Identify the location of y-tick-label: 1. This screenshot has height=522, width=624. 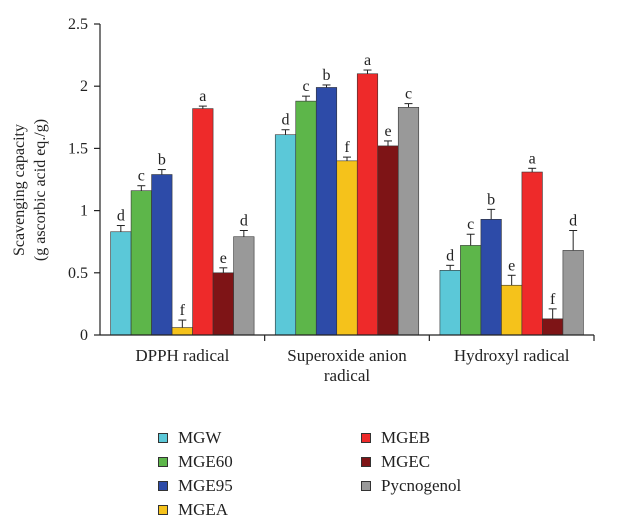
(84, 211).